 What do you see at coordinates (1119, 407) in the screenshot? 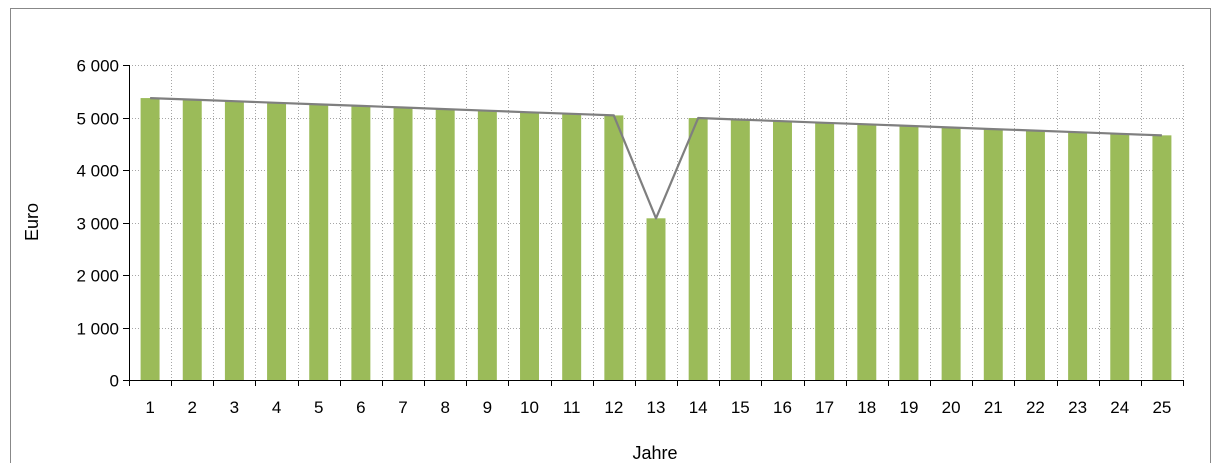
I see `x-tick-label-24: 24` at bounding box center [1119, 407].